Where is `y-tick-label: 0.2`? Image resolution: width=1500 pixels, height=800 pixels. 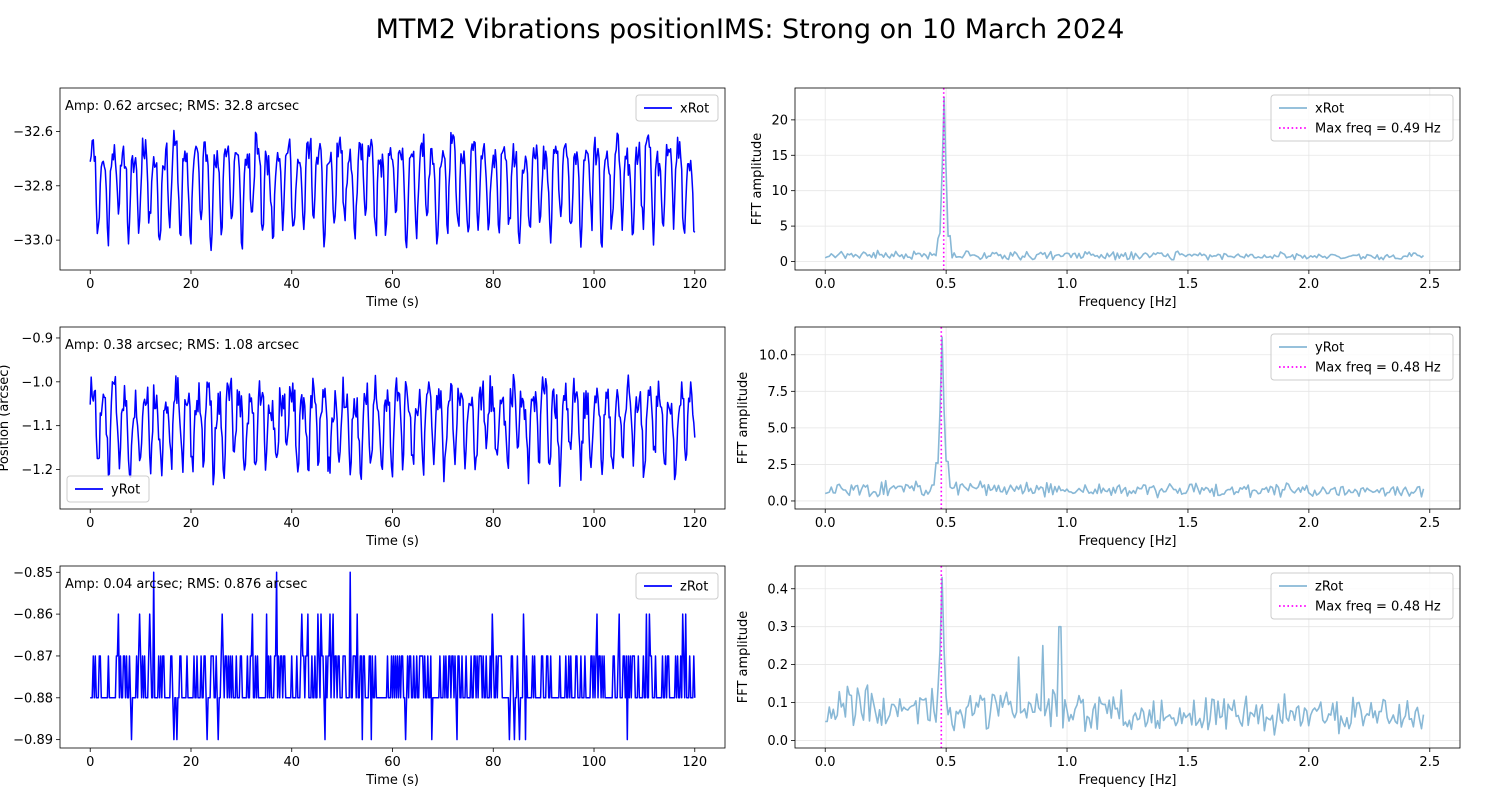
y-tick-label: 0.2 is located at coordinates (777, 665).